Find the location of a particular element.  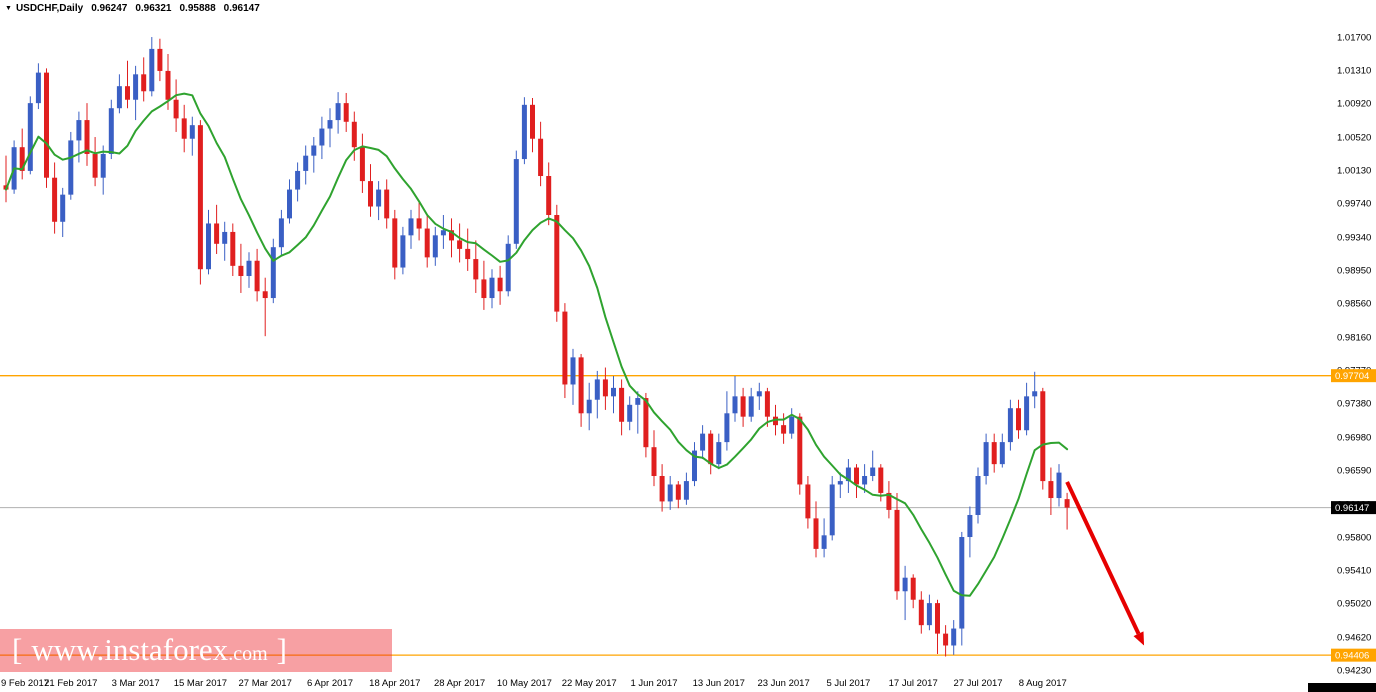

price-axis-label: 0.99340 is located at coordinates (1354, 238).